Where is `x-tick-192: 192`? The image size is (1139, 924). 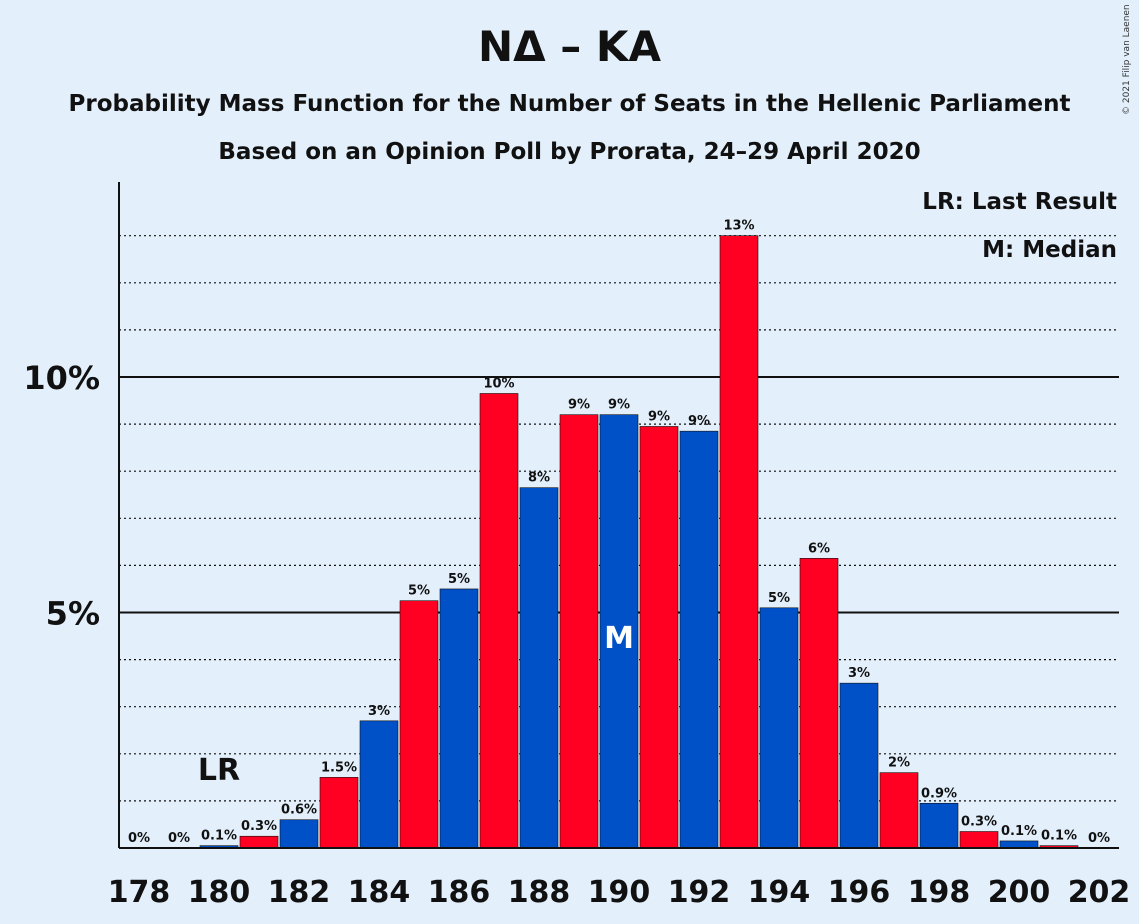 x-tick-192: 192 is located at coordinates (699, 892).